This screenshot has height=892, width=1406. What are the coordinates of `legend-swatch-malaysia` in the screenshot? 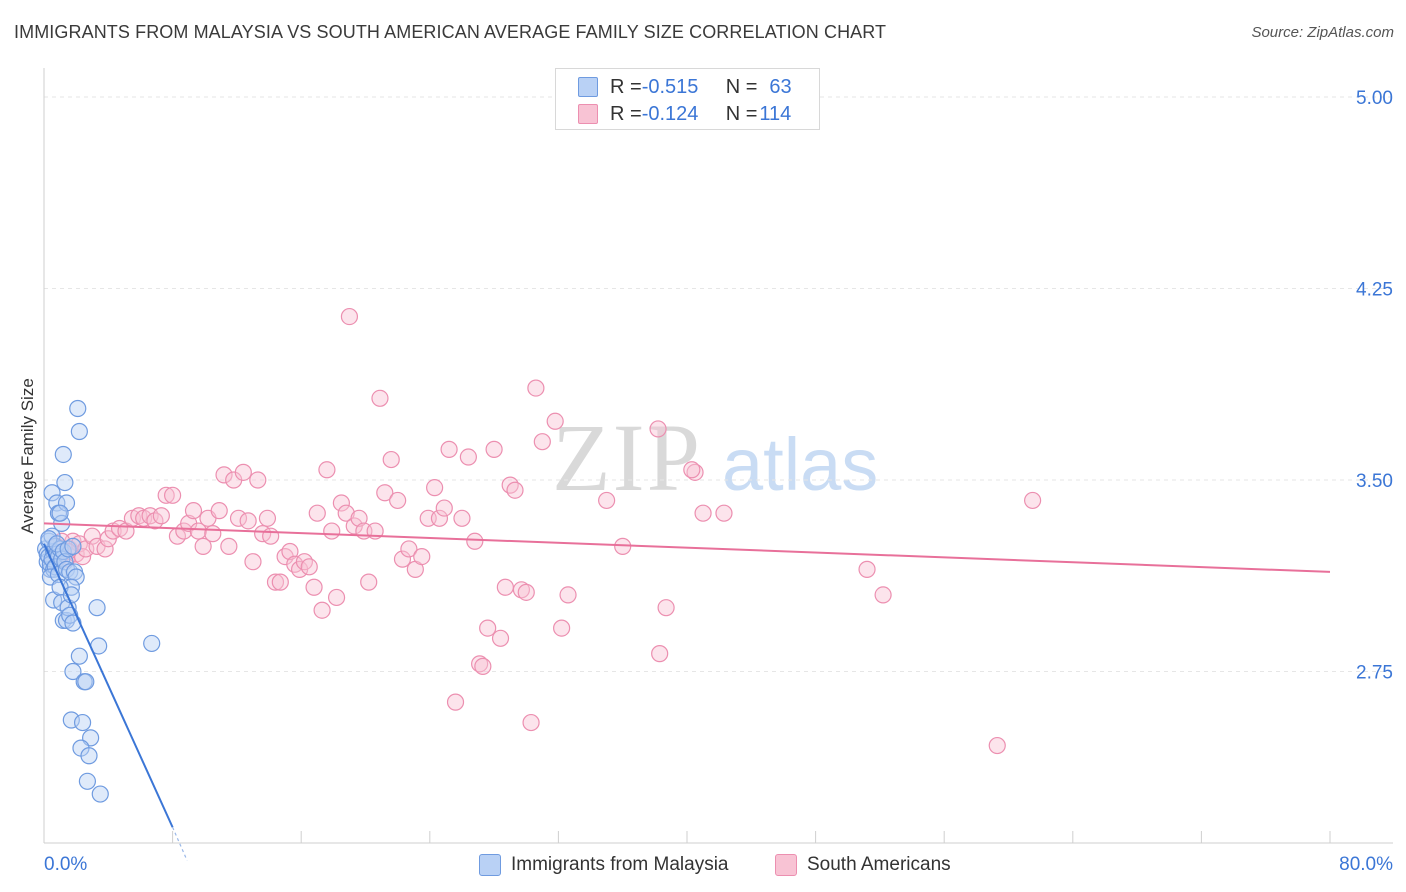 It's located at (588, 87).